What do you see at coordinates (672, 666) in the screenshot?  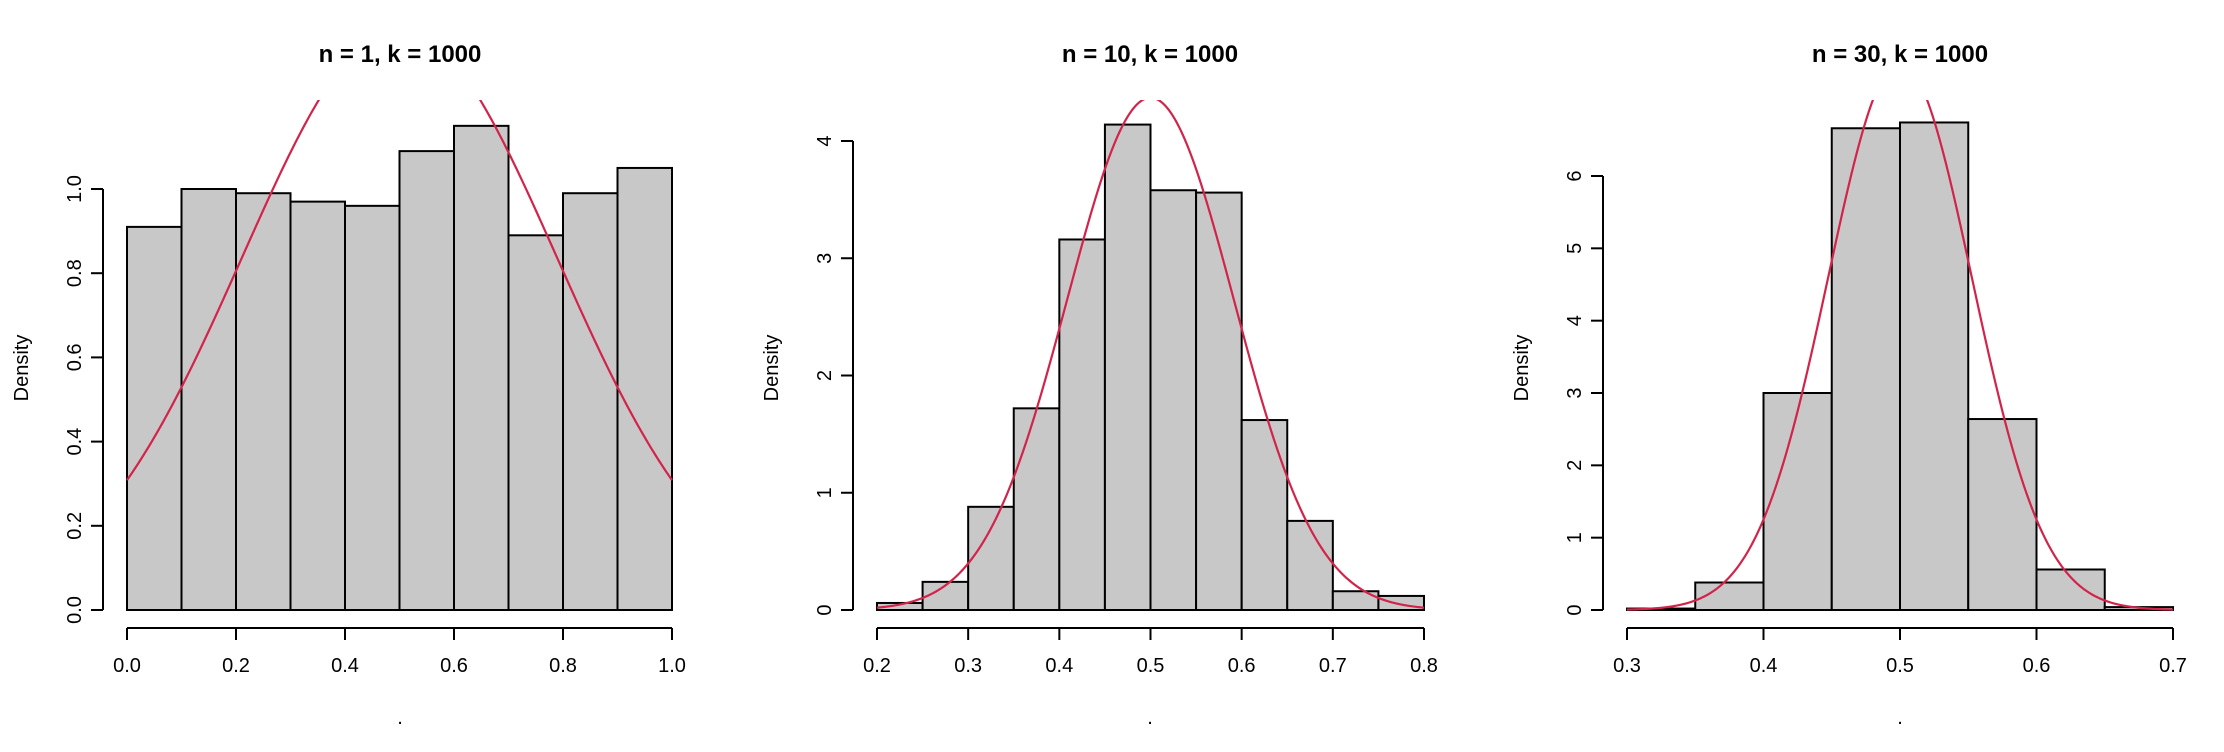 I see `x-tick-label: 1.0` at bounding box center [672, 666].